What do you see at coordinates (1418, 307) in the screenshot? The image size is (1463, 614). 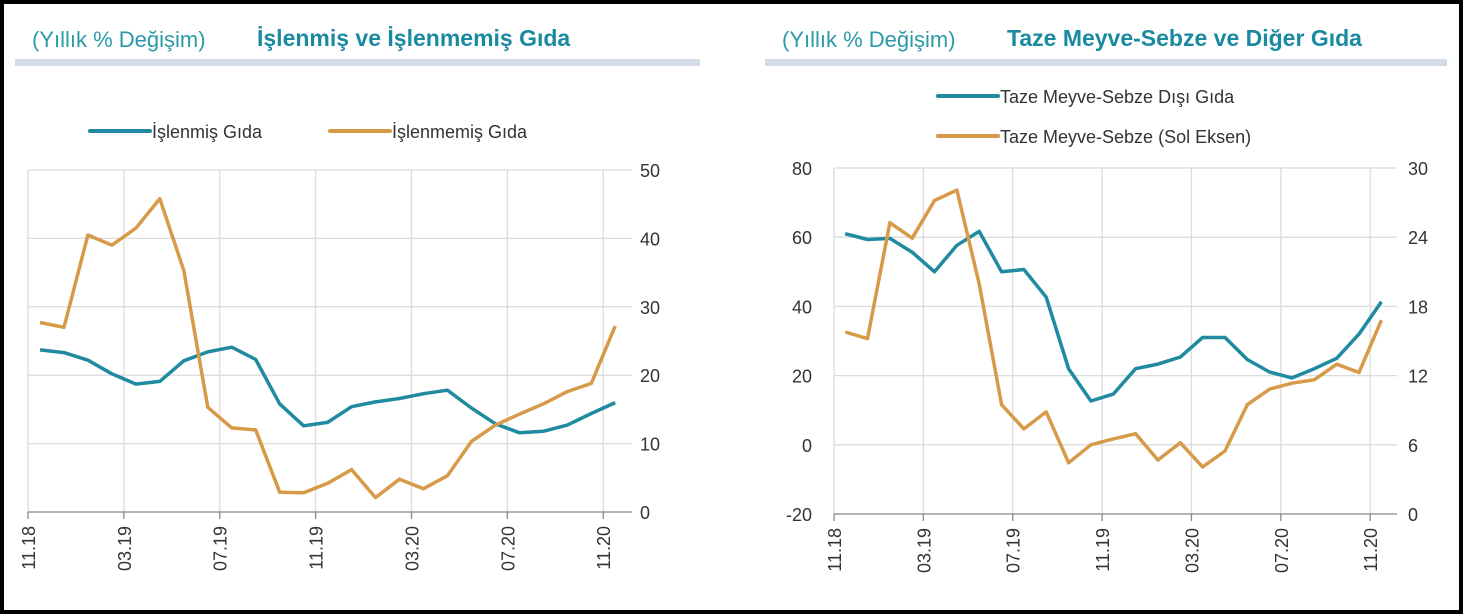 I see `y-right-tick-label: 18` at bounding box center [1418, 307].